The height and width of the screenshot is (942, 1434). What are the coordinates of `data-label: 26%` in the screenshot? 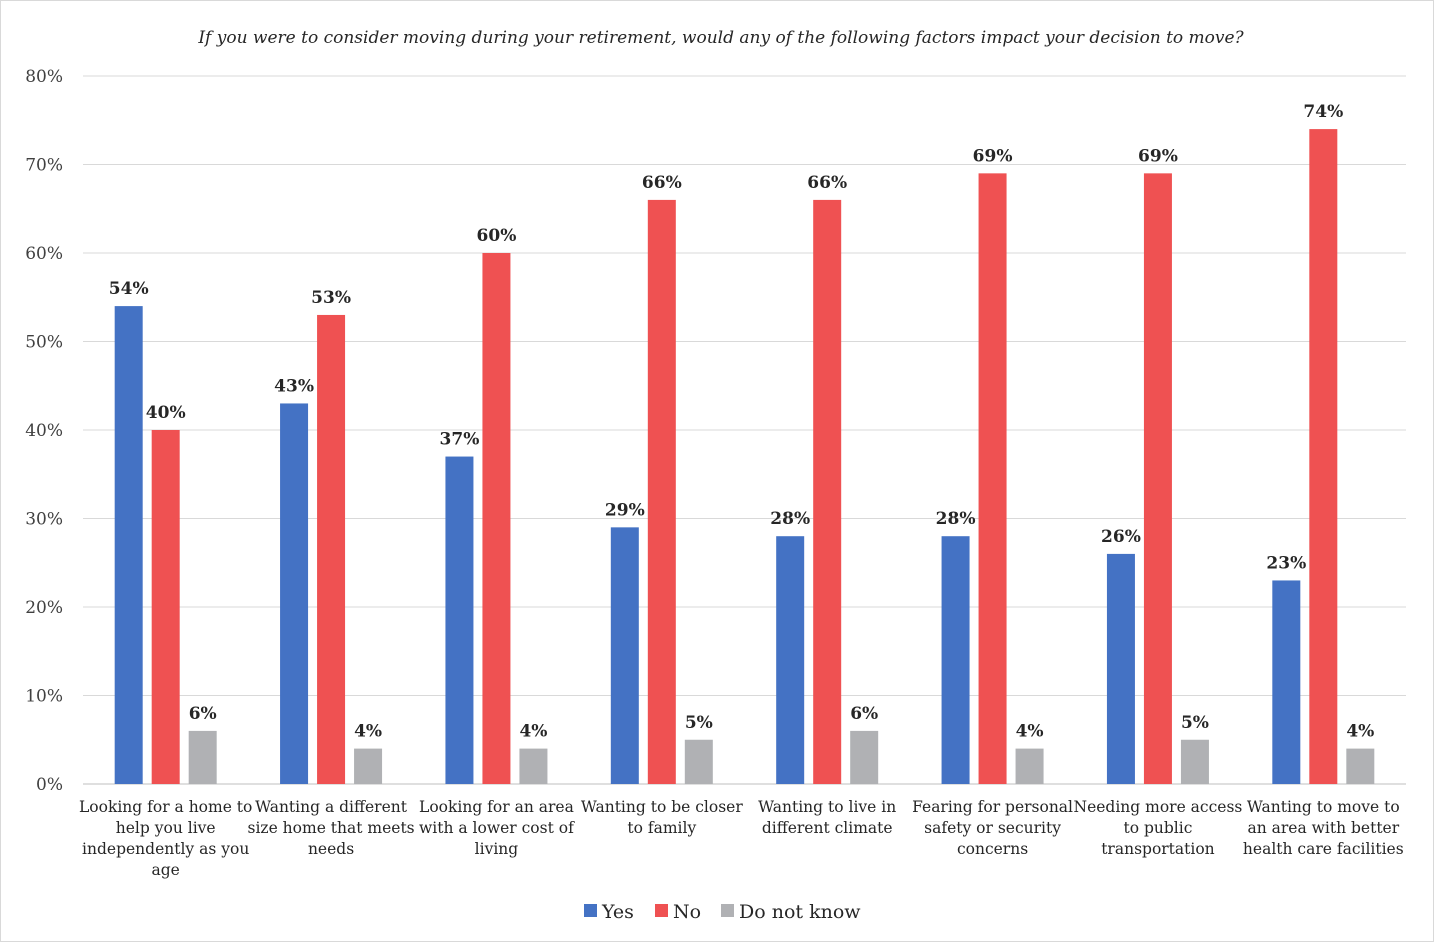 It's located at (1121, 537).